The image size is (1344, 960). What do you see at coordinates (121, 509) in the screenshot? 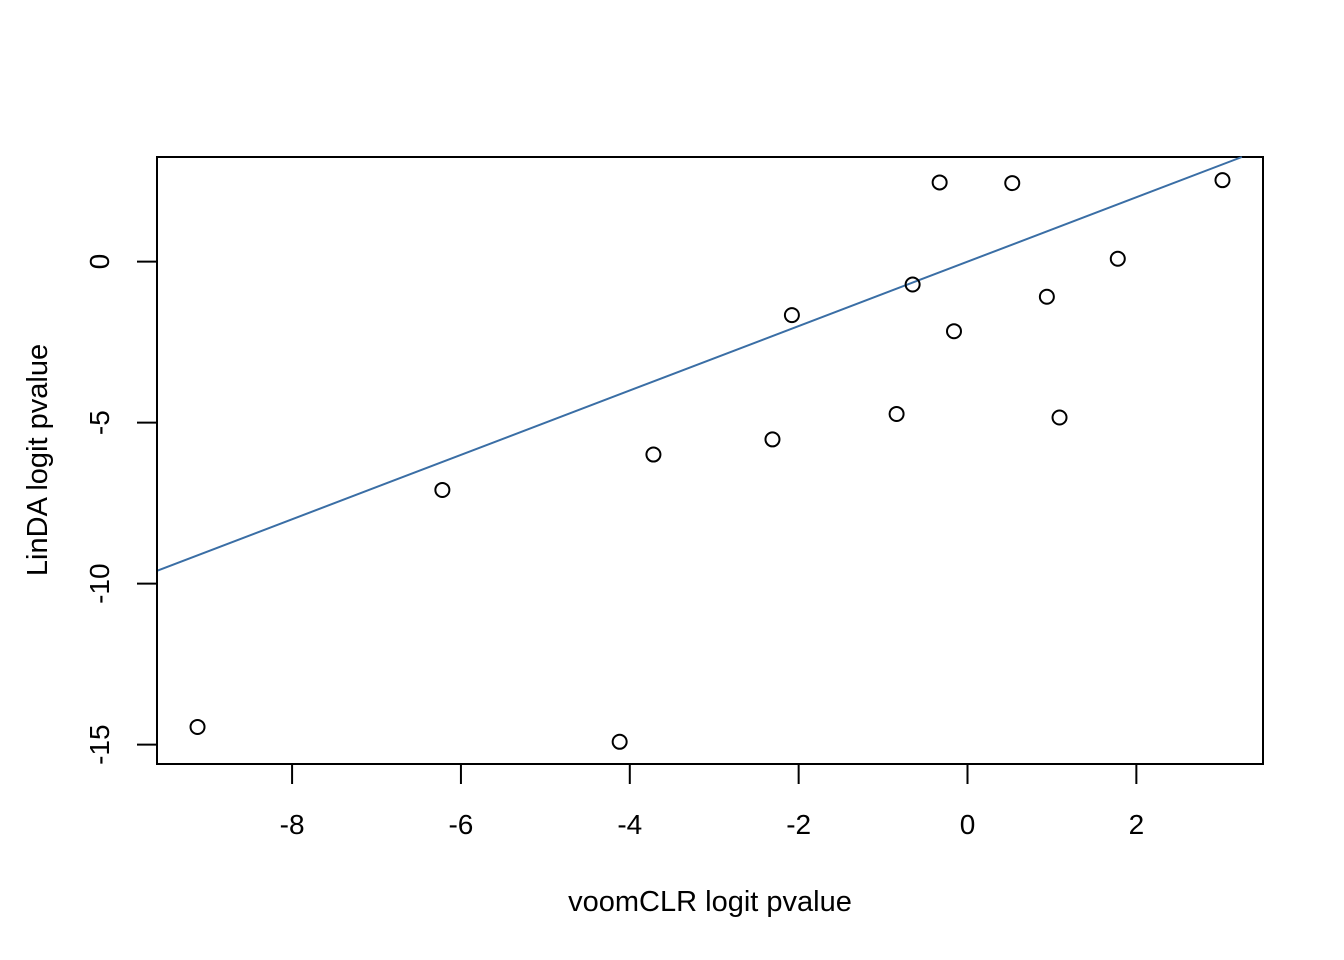
I see `y-axis: -15 -10 -5 0` at bounding box center [121, 509].